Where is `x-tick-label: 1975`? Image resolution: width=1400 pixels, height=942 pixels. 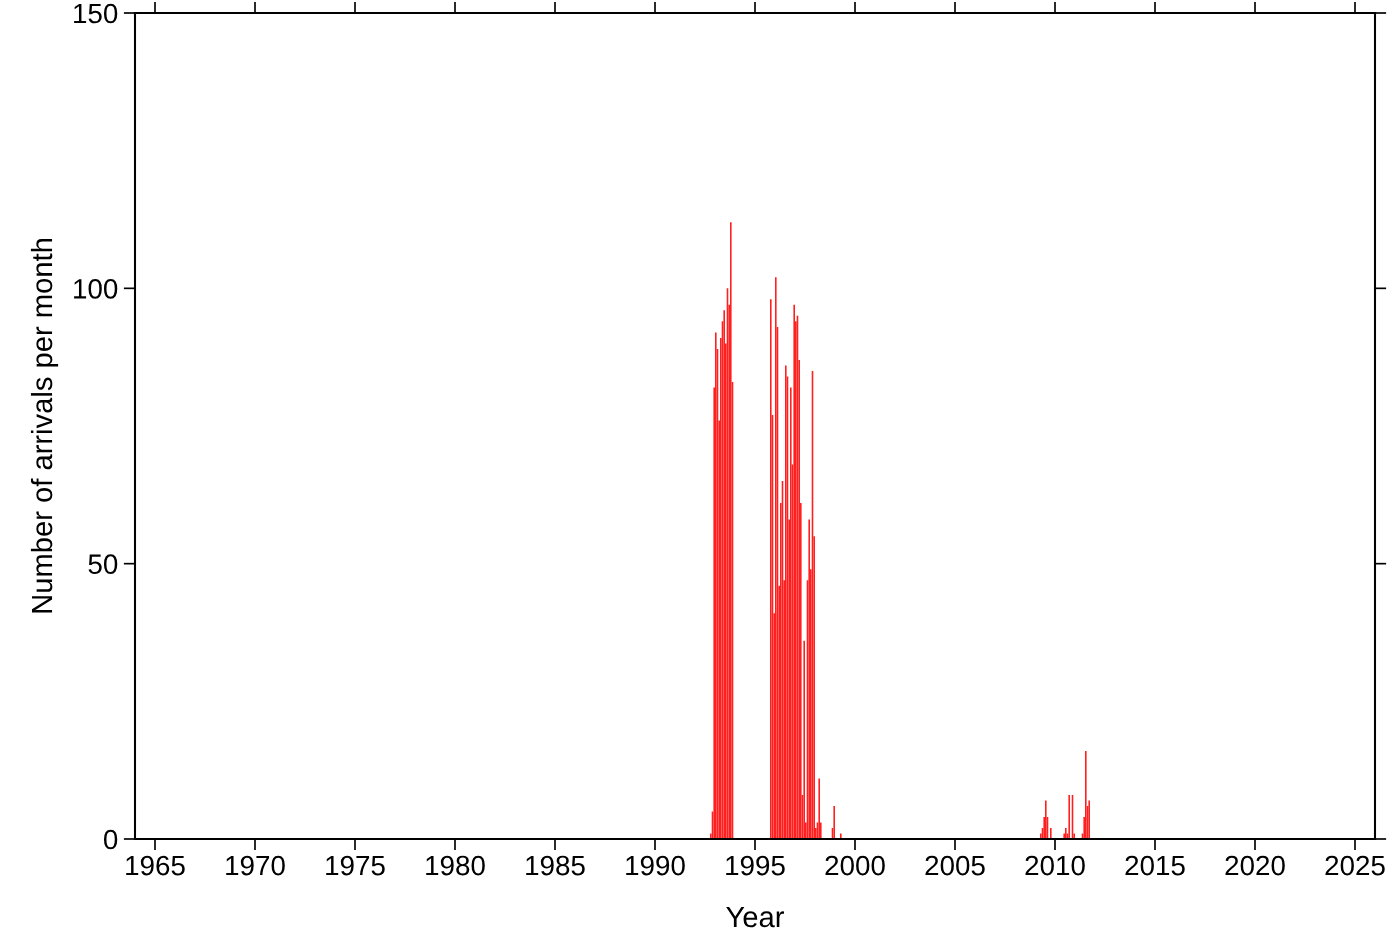 x-tick-label: 1975 is located at coordinates (355, 865).